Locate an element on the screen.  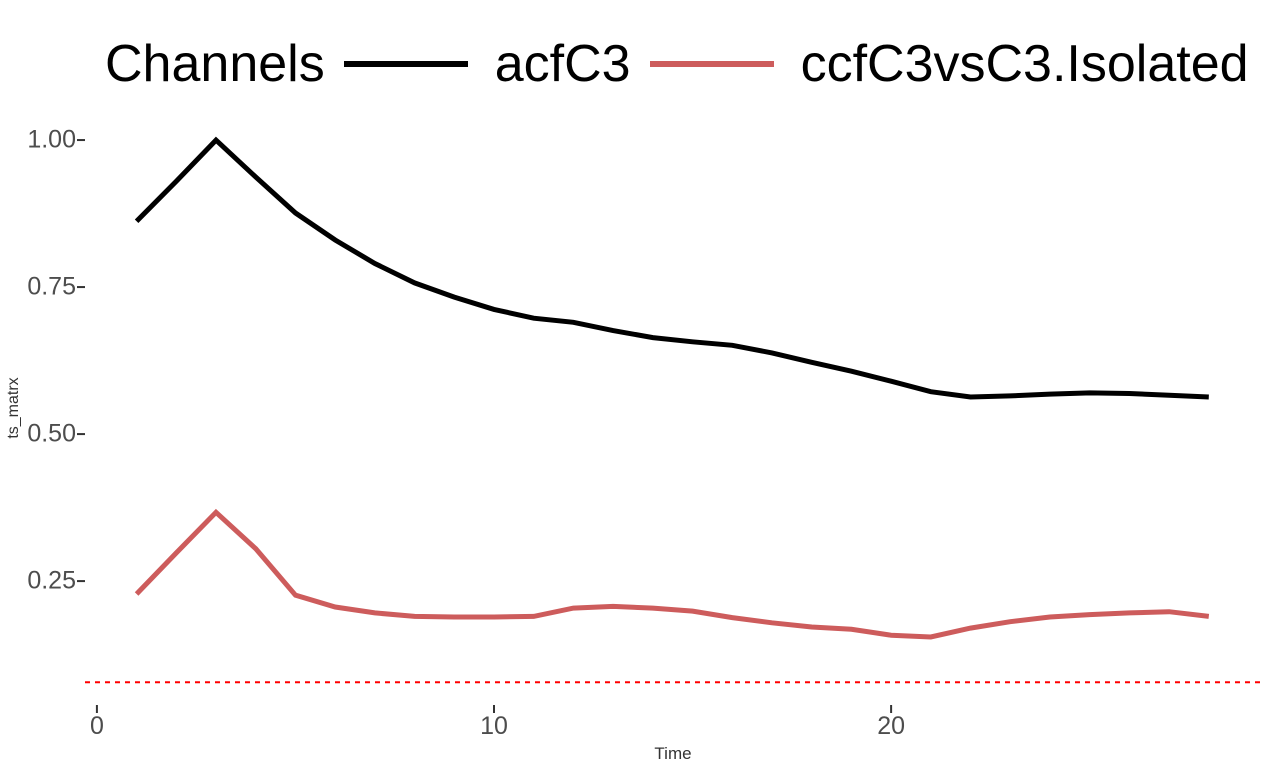
series-line-ccfC3vsC3.Isolated is located at coordinates (672, 574).